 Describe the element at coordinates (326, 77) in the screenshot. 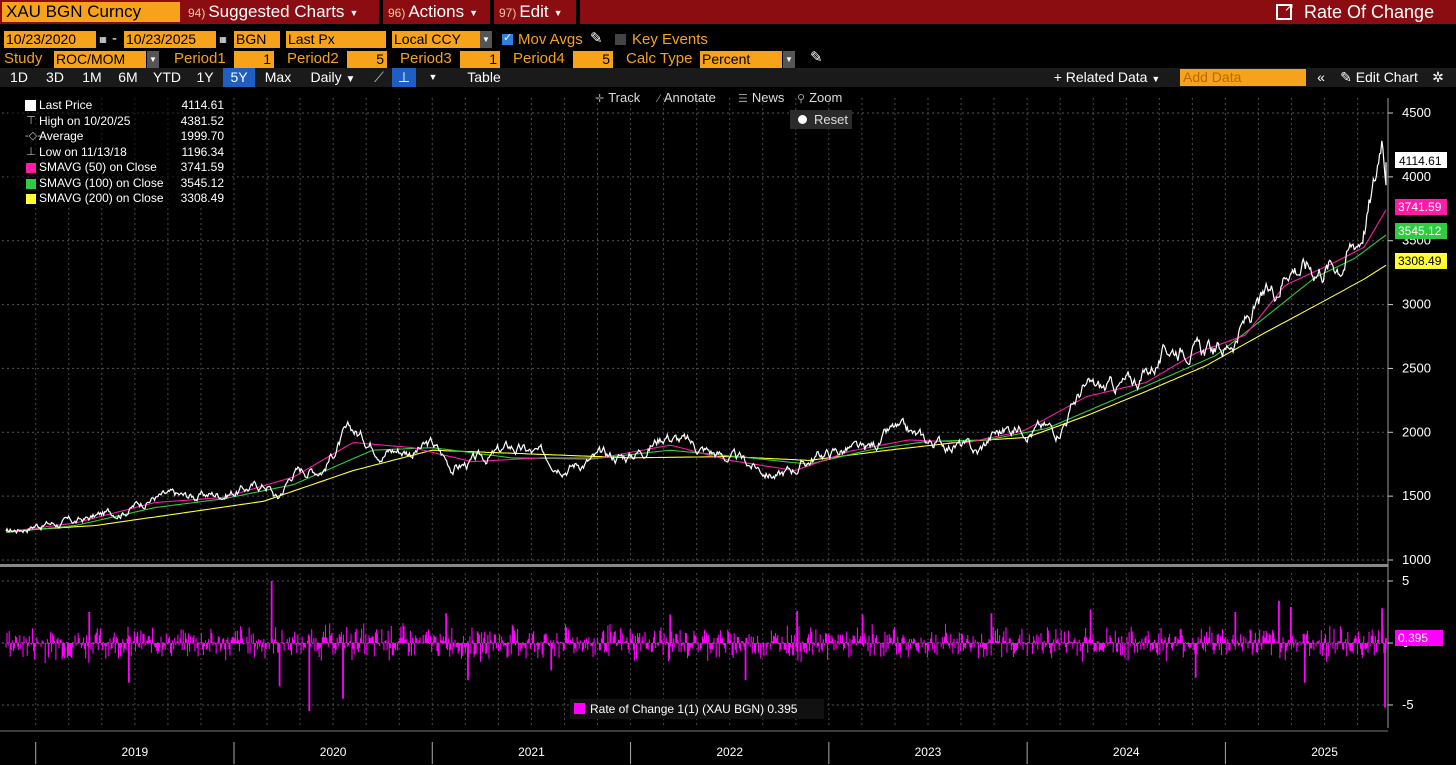

I see `frequency-label: Daily` at that location.